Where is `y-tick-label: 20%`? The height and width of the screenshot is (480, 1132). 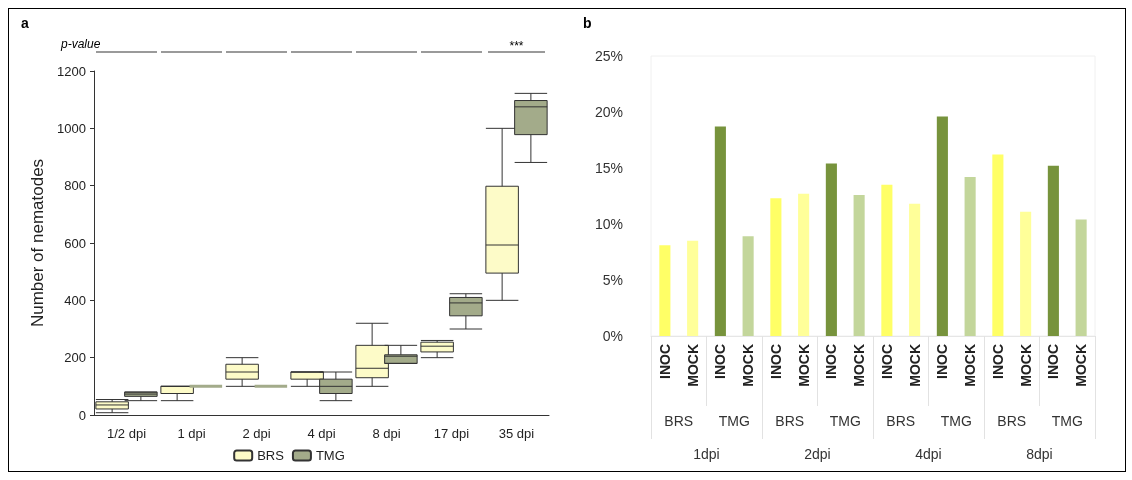 y-tick-label: 20% is located at coordinates (608, 112).